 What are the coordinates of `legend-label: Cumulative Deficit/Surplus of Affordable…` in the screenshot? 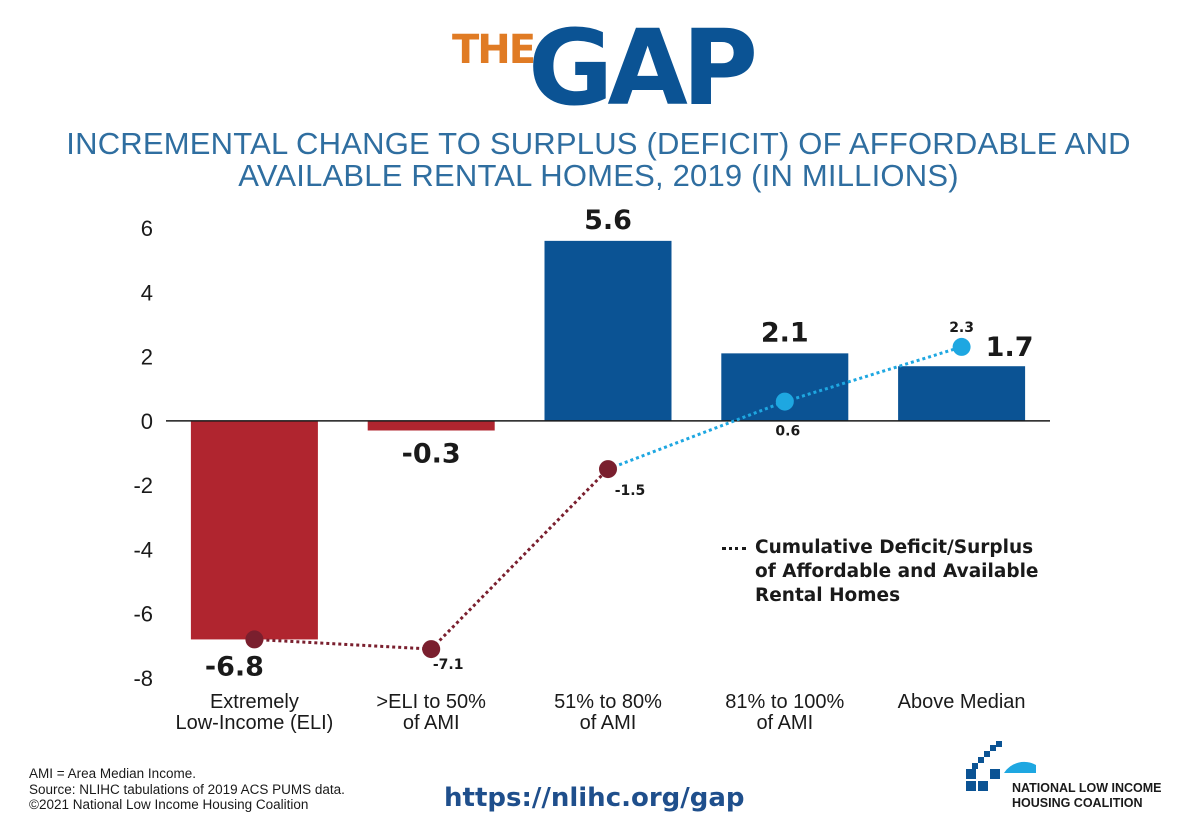 It's located at (897, 571).